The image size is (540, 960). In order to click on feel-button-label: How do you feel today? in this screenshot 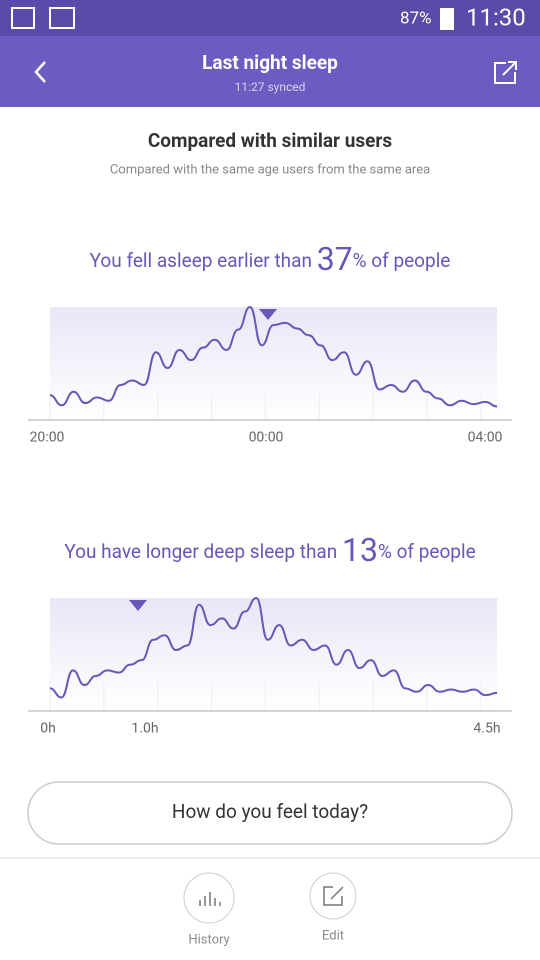, I will do `click(270, 811)`.